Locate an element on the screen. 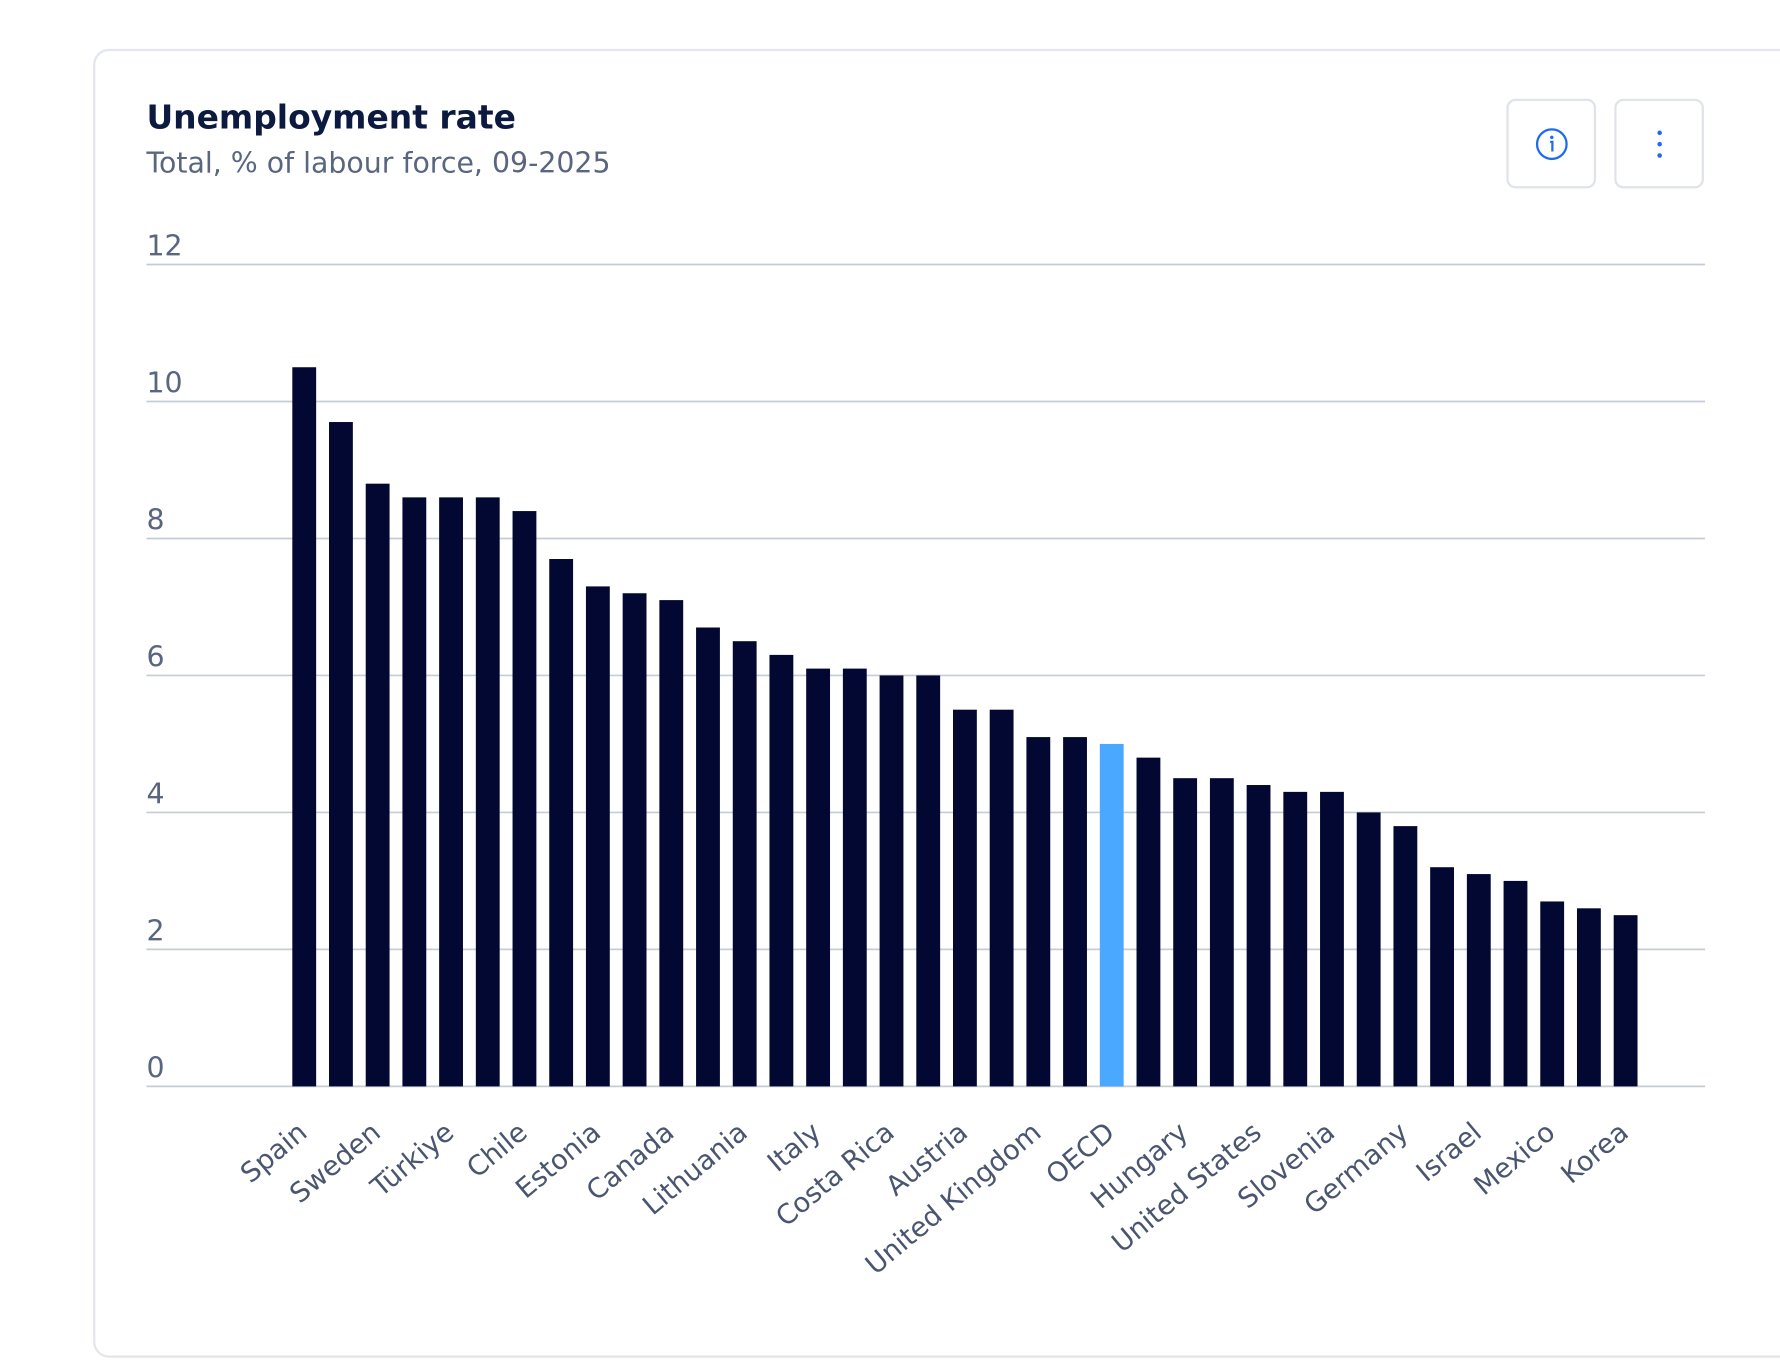  y-tick-label: 4 is located at coordinates (155, 793).